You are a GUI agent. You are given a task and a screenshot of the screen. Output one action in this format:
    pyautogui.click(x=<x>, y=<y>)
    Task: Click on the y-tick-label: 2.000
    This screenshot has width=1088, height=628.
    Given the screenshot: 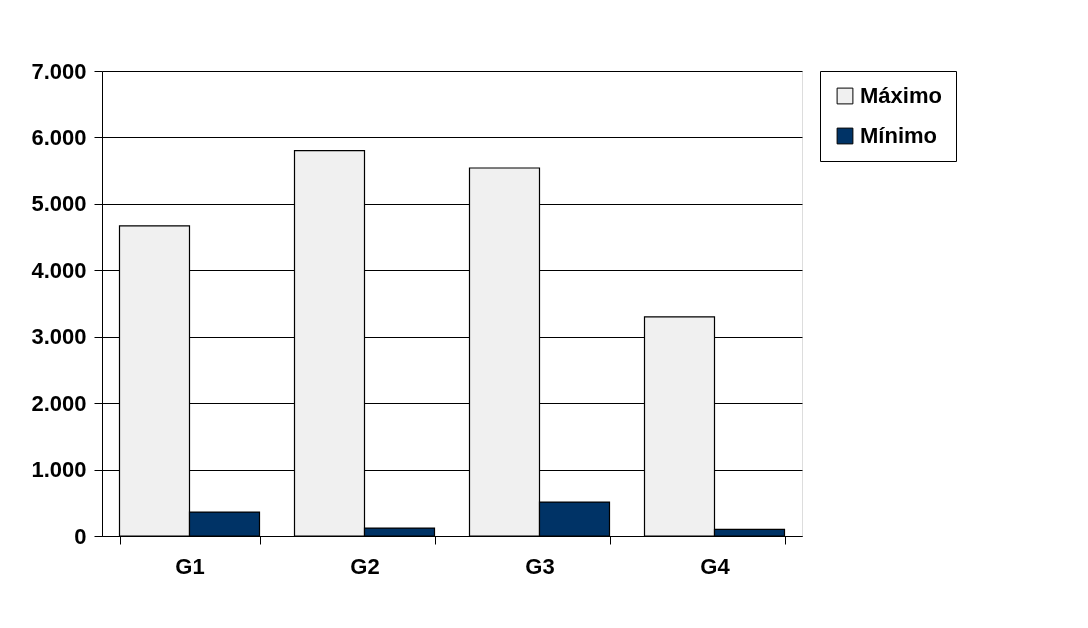 What is the action you would take?
    pyautogui.click(x=59, y=403)
    